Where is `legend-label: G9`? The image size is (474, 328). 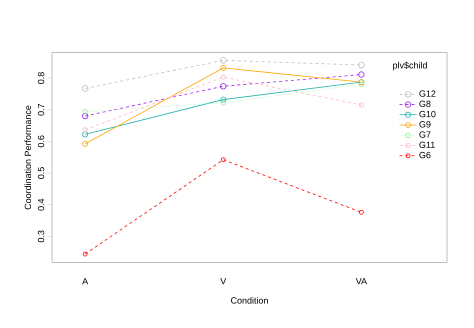 legend-label: G9 is located at coordinates (424, 124).